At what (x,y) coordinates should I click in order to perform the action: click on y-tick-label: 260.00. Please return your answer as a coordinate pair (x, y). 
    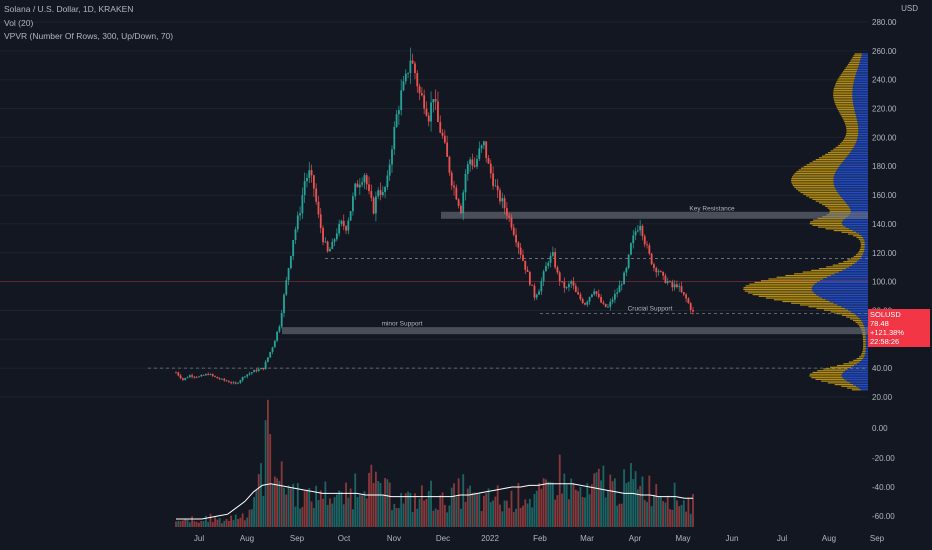
    Looking at the image, I should click on (884, 51).